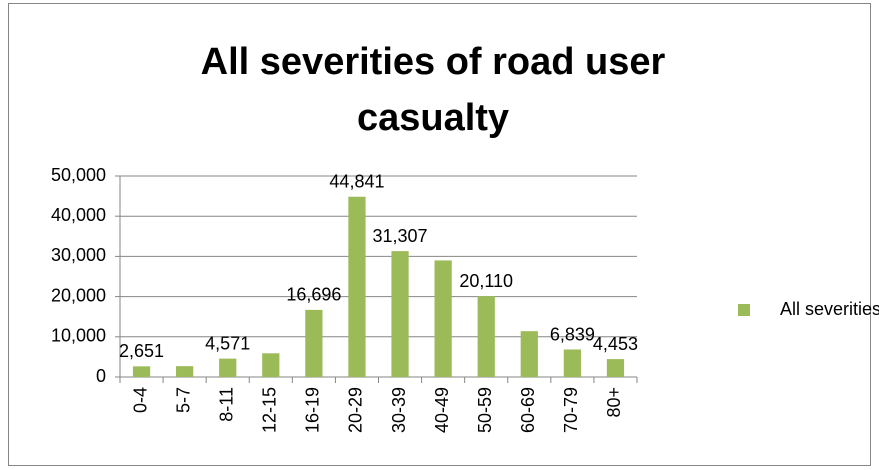  What do you see at coordinates (270, 410) in the screenshot?
I see `x-tick-label: 12-15` at bounding box center [270, 410].